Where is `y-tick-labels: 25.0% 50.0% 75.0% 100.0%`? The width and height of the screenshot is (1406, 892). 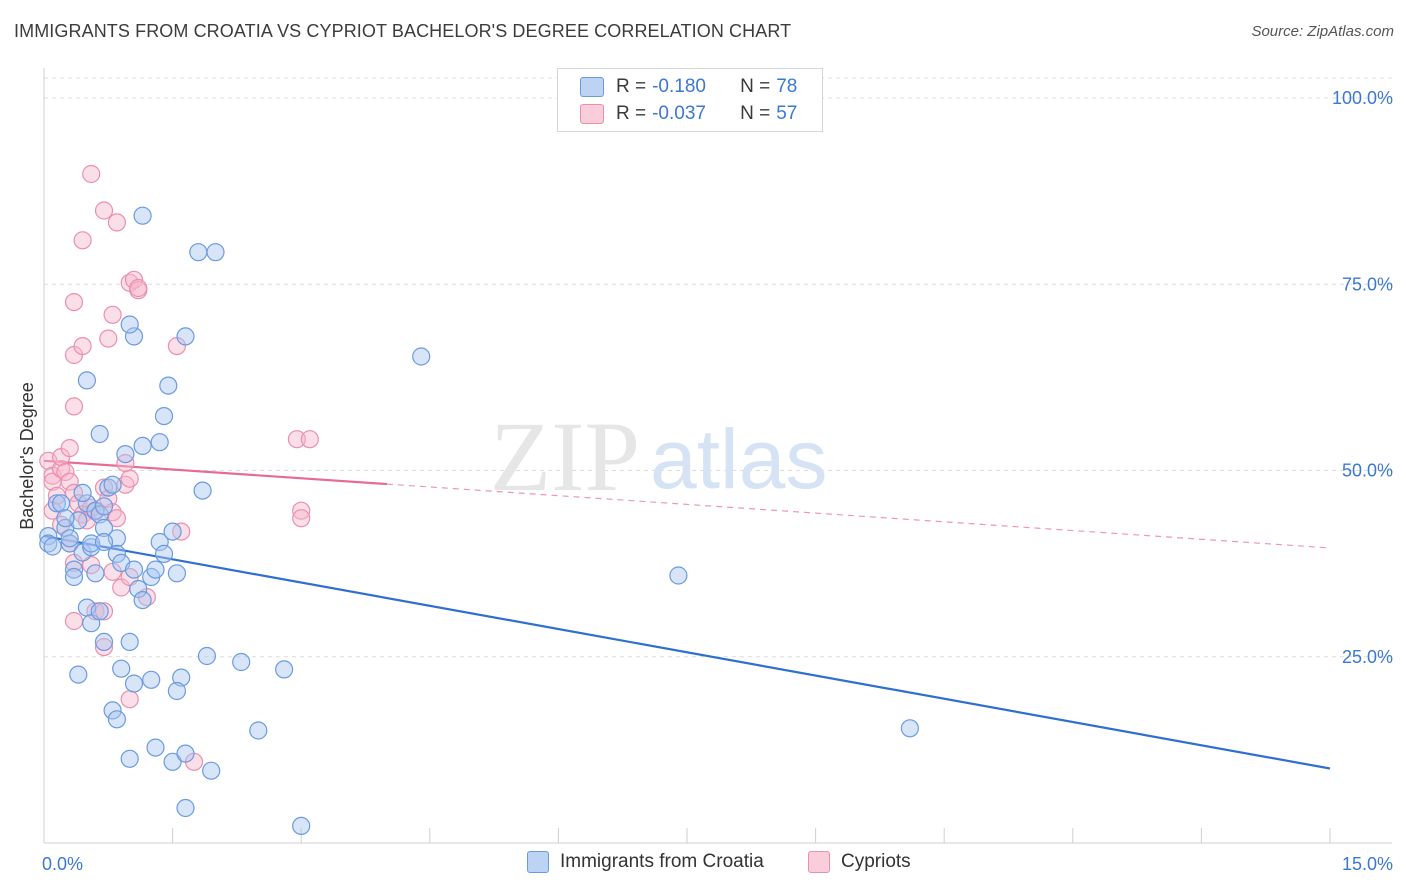
y-tick-labels: 25.0% 50.0% 75.0% 100.0% is located at coordinates (1362, 377).